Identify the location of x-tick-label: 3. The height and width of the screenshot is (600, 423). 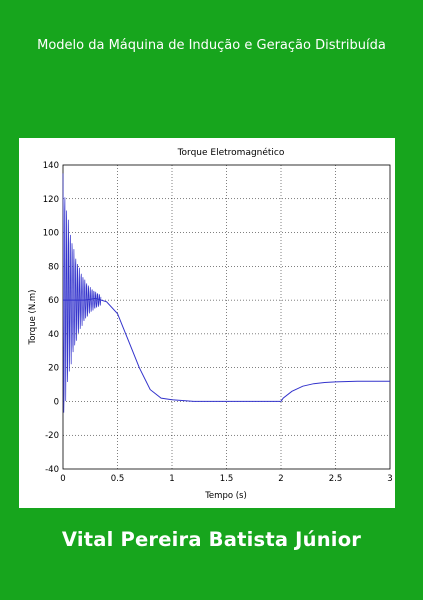
(389, 479).